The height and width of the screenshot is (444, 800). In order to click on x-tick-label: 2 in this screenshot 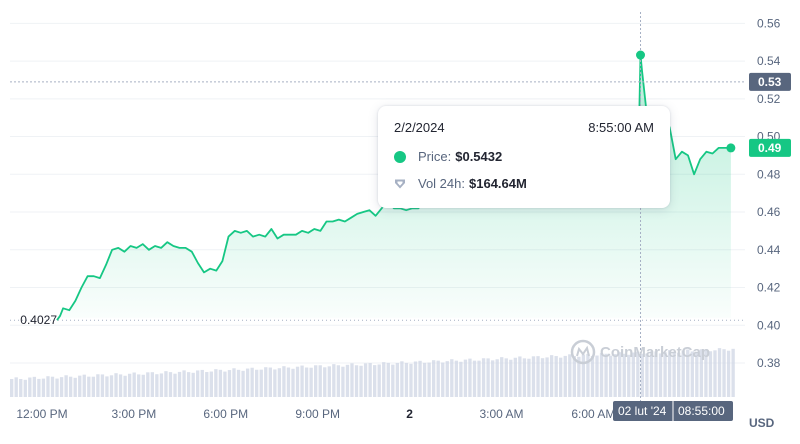, I will do `click(409, 414)`.